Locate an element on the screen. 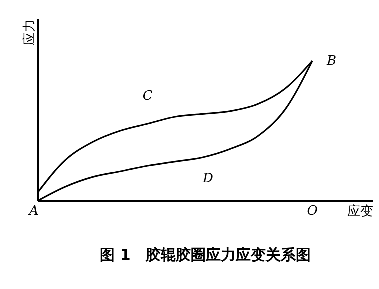  annotation: D is located at coordinates (208, 179).